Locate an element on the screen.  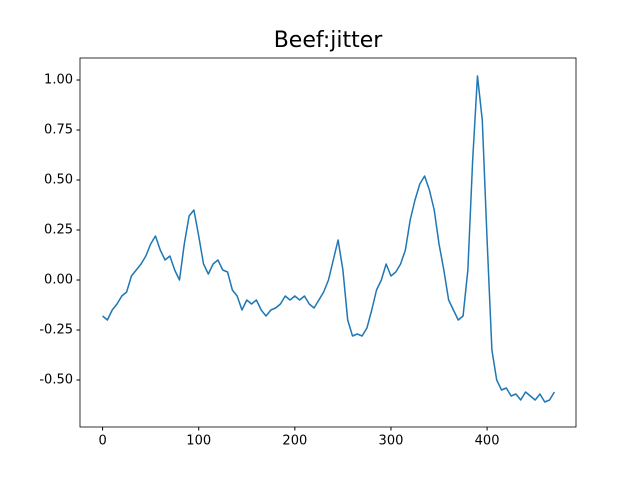
y-tick-label: 0.25 is located at coordinates (58, 230).